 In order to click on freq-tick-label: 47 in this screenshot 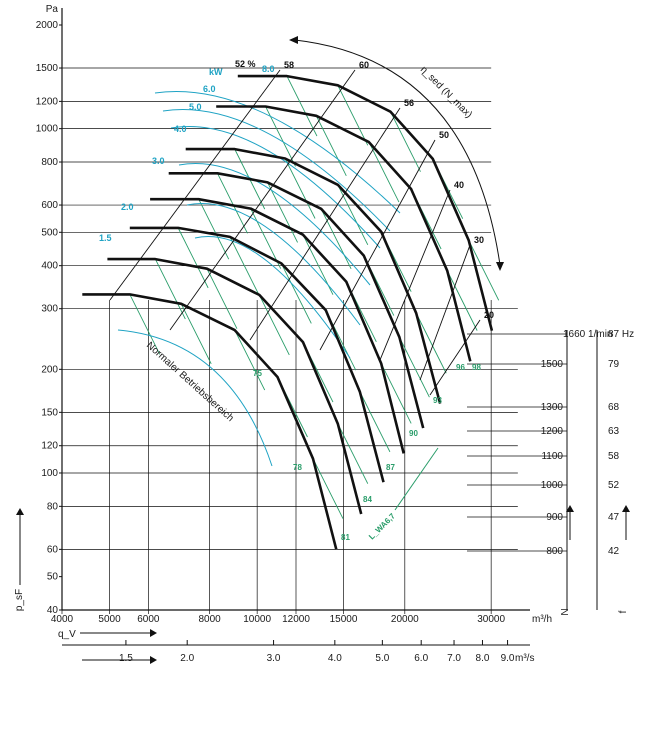, I will do `click(614, 517)`.